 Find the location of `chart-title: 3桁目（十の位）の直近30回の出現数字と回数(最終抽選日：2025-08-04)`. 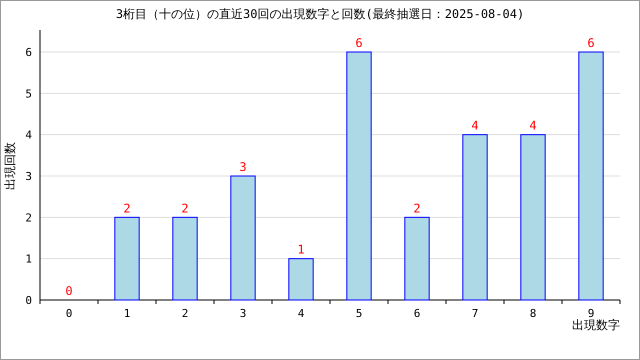

chart-title: 3桁目（十の位）の直近30回の出現数字と回数(最終抽選日：2025-08-04) is located at coordinates (320, 14).